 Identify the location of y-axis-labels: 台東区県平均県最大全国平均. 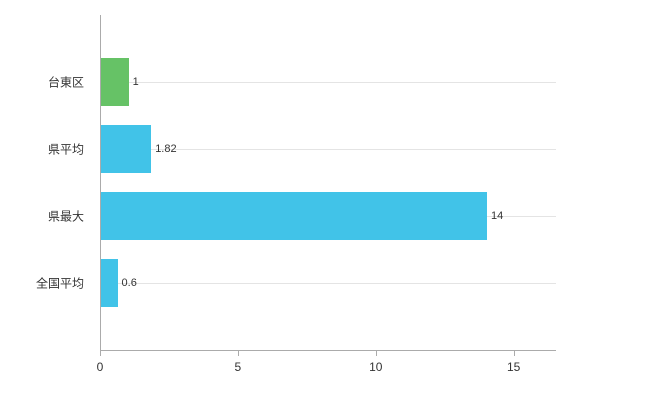
(46, 182).